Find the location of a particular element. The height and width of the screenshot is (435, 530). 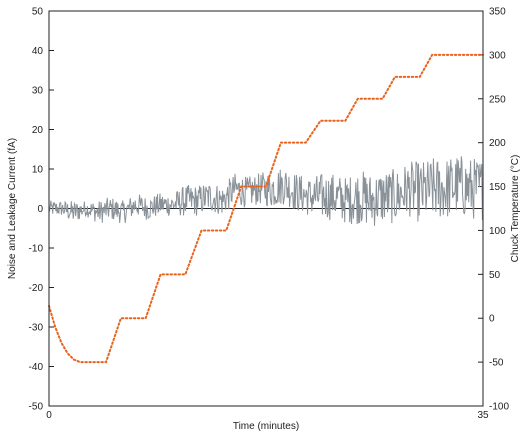

left-tick-label: 30 is located at coordinates (38, 91).